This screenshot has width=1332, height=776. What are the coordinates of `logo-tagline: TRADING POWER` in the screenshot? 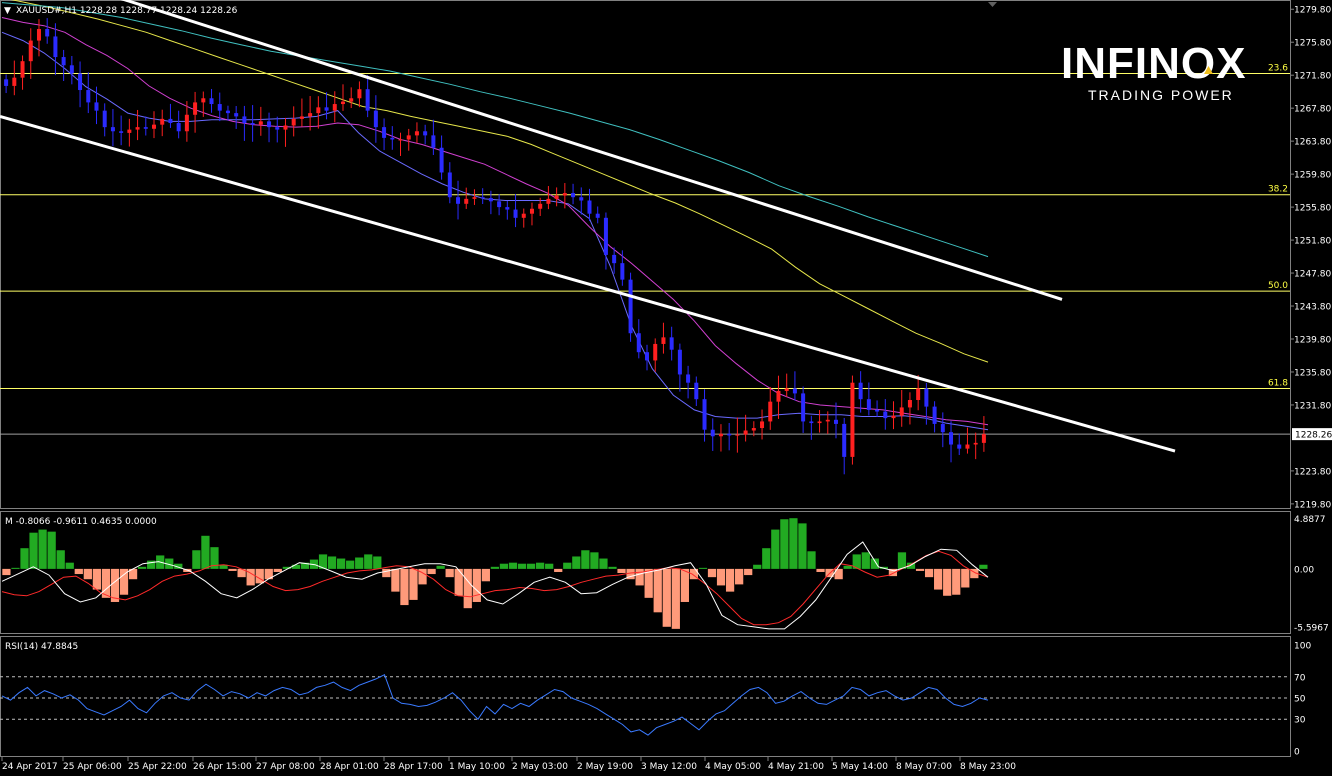 It's located at (1161, 95).